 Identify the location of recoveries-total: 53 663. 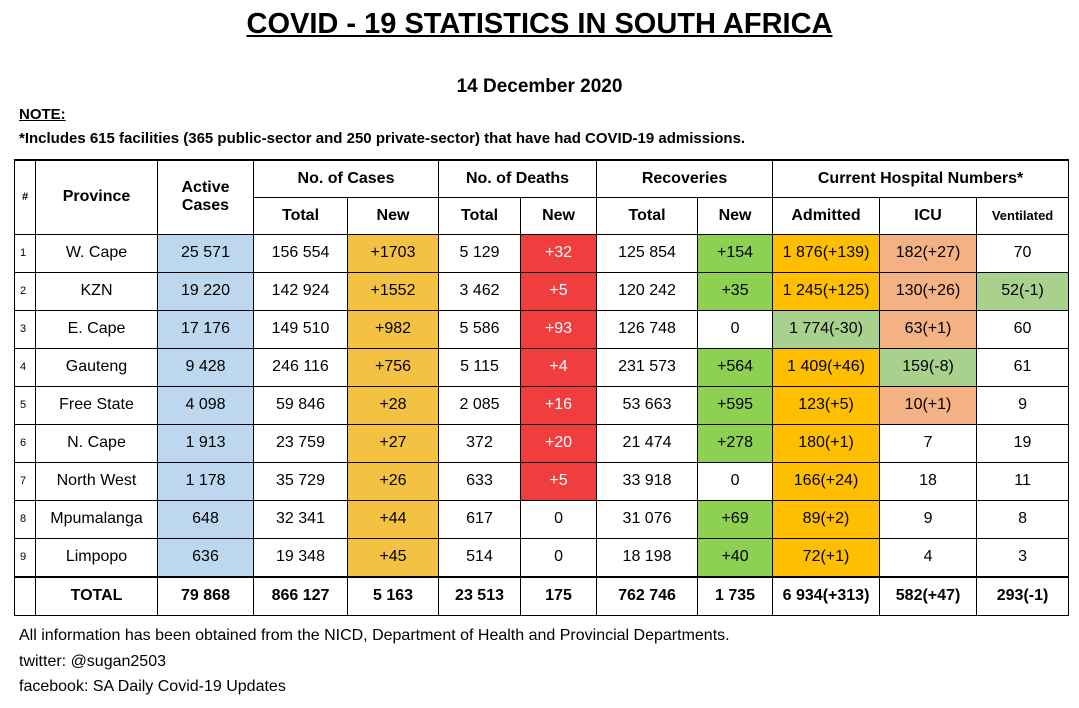
(647, 405).